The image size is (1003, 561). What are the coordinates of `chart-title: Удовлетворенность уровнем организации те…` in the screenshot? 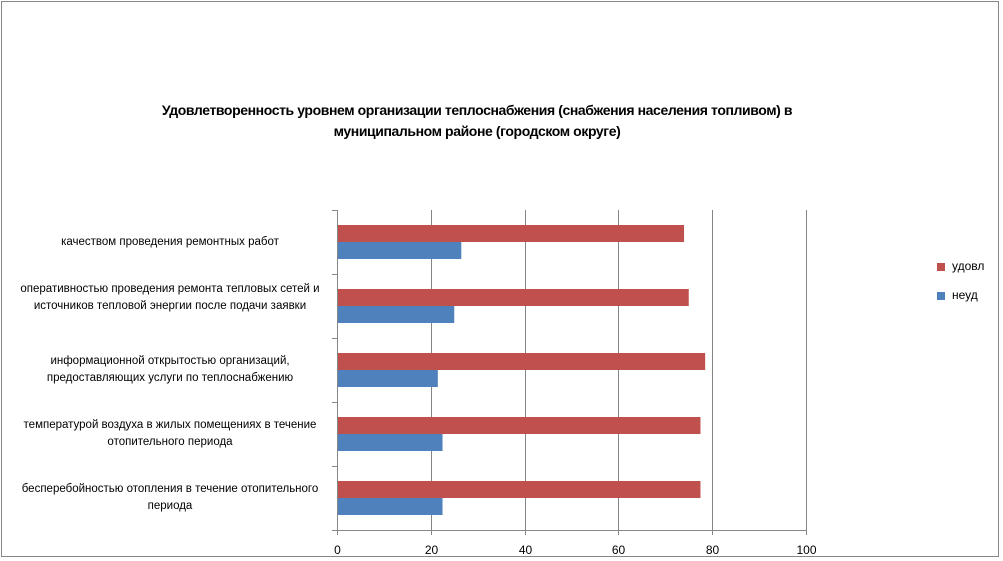 It's located at (477, 120).